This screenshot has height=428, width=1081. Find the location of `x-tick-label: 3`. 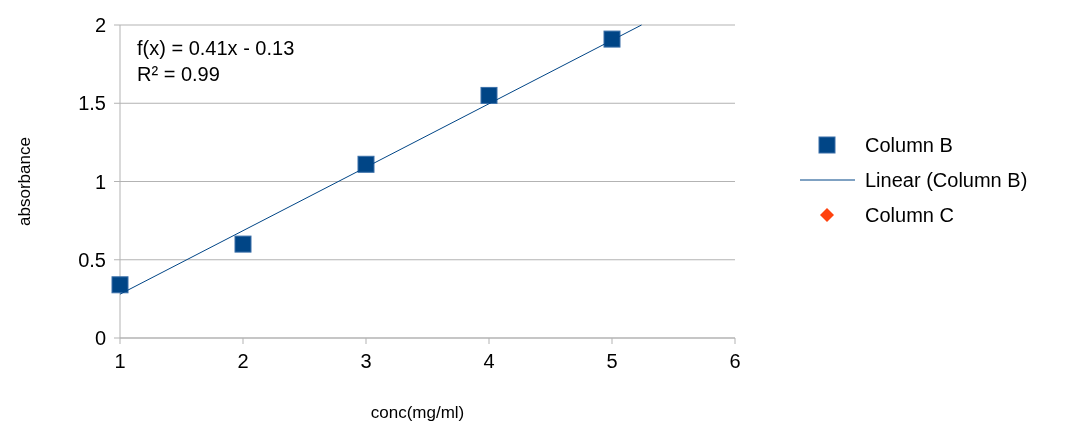

x-tick-label: 3 is located at coordinates (366, 361).